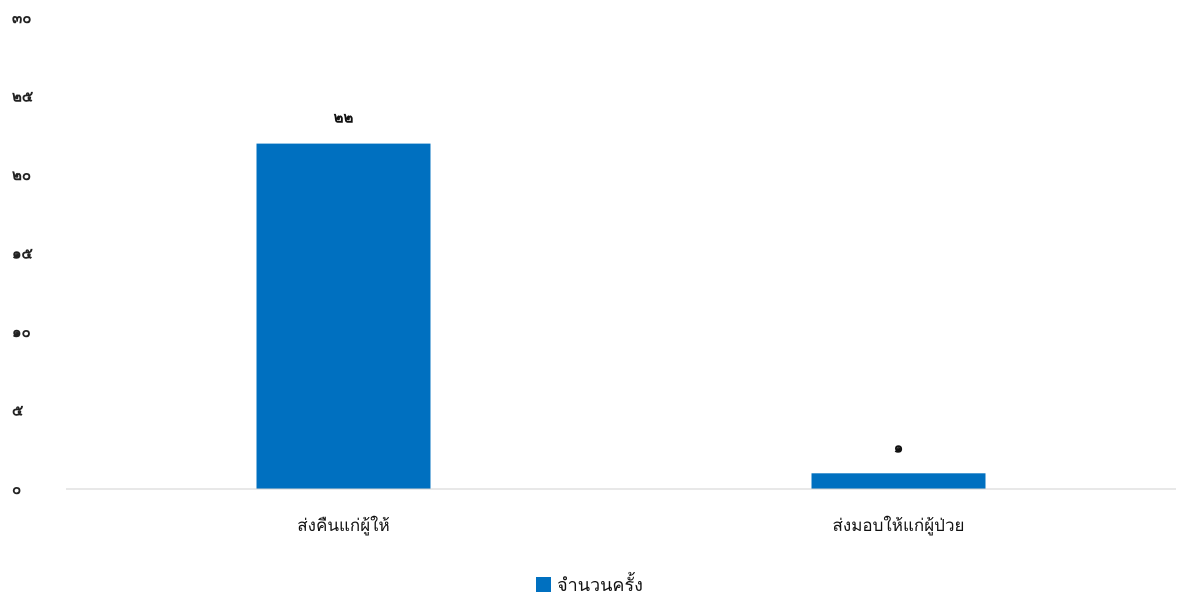  Describe the element at coordinates (344, 118) in the screenshot. I see `data-label: ๒๒` at that location.